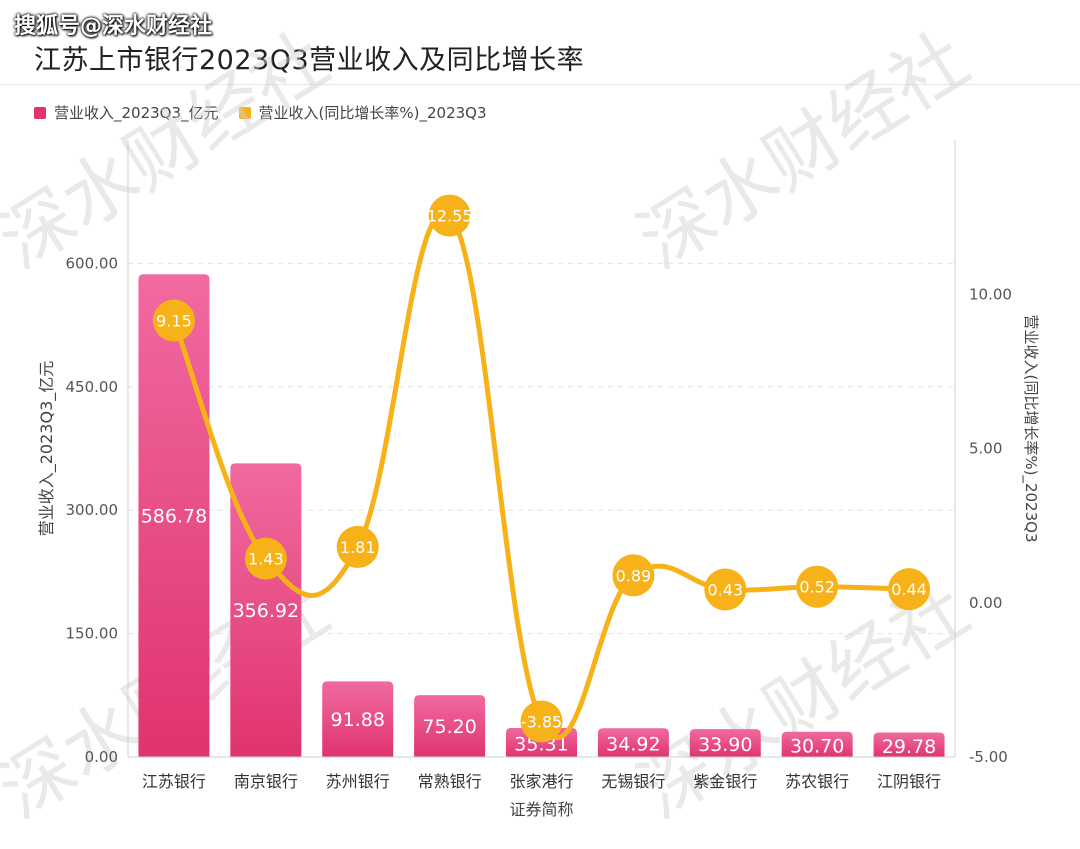 The height and width of the screenshot is (849, 1080). What do you see at coordinates (725, 781) in the screenshot?
I see `x-tick-label-6: 紫金银行` at bounding box center [725, 781].